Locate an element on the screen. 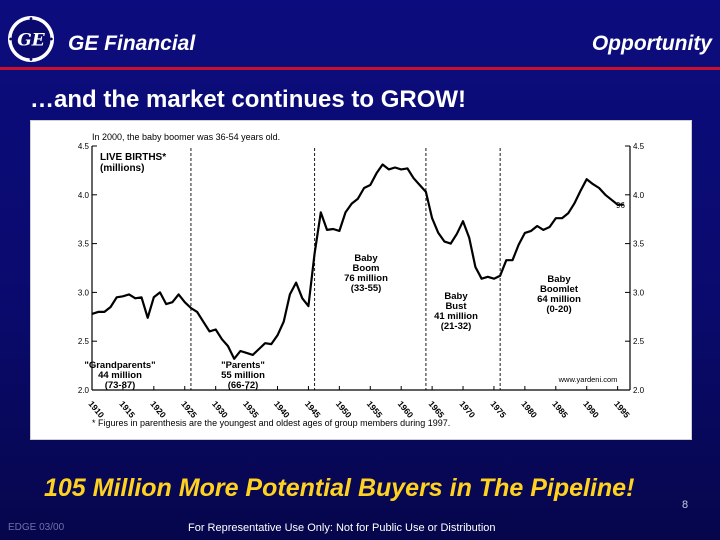  ge-logo-lettering: GE is located at coordinates (31, 41).